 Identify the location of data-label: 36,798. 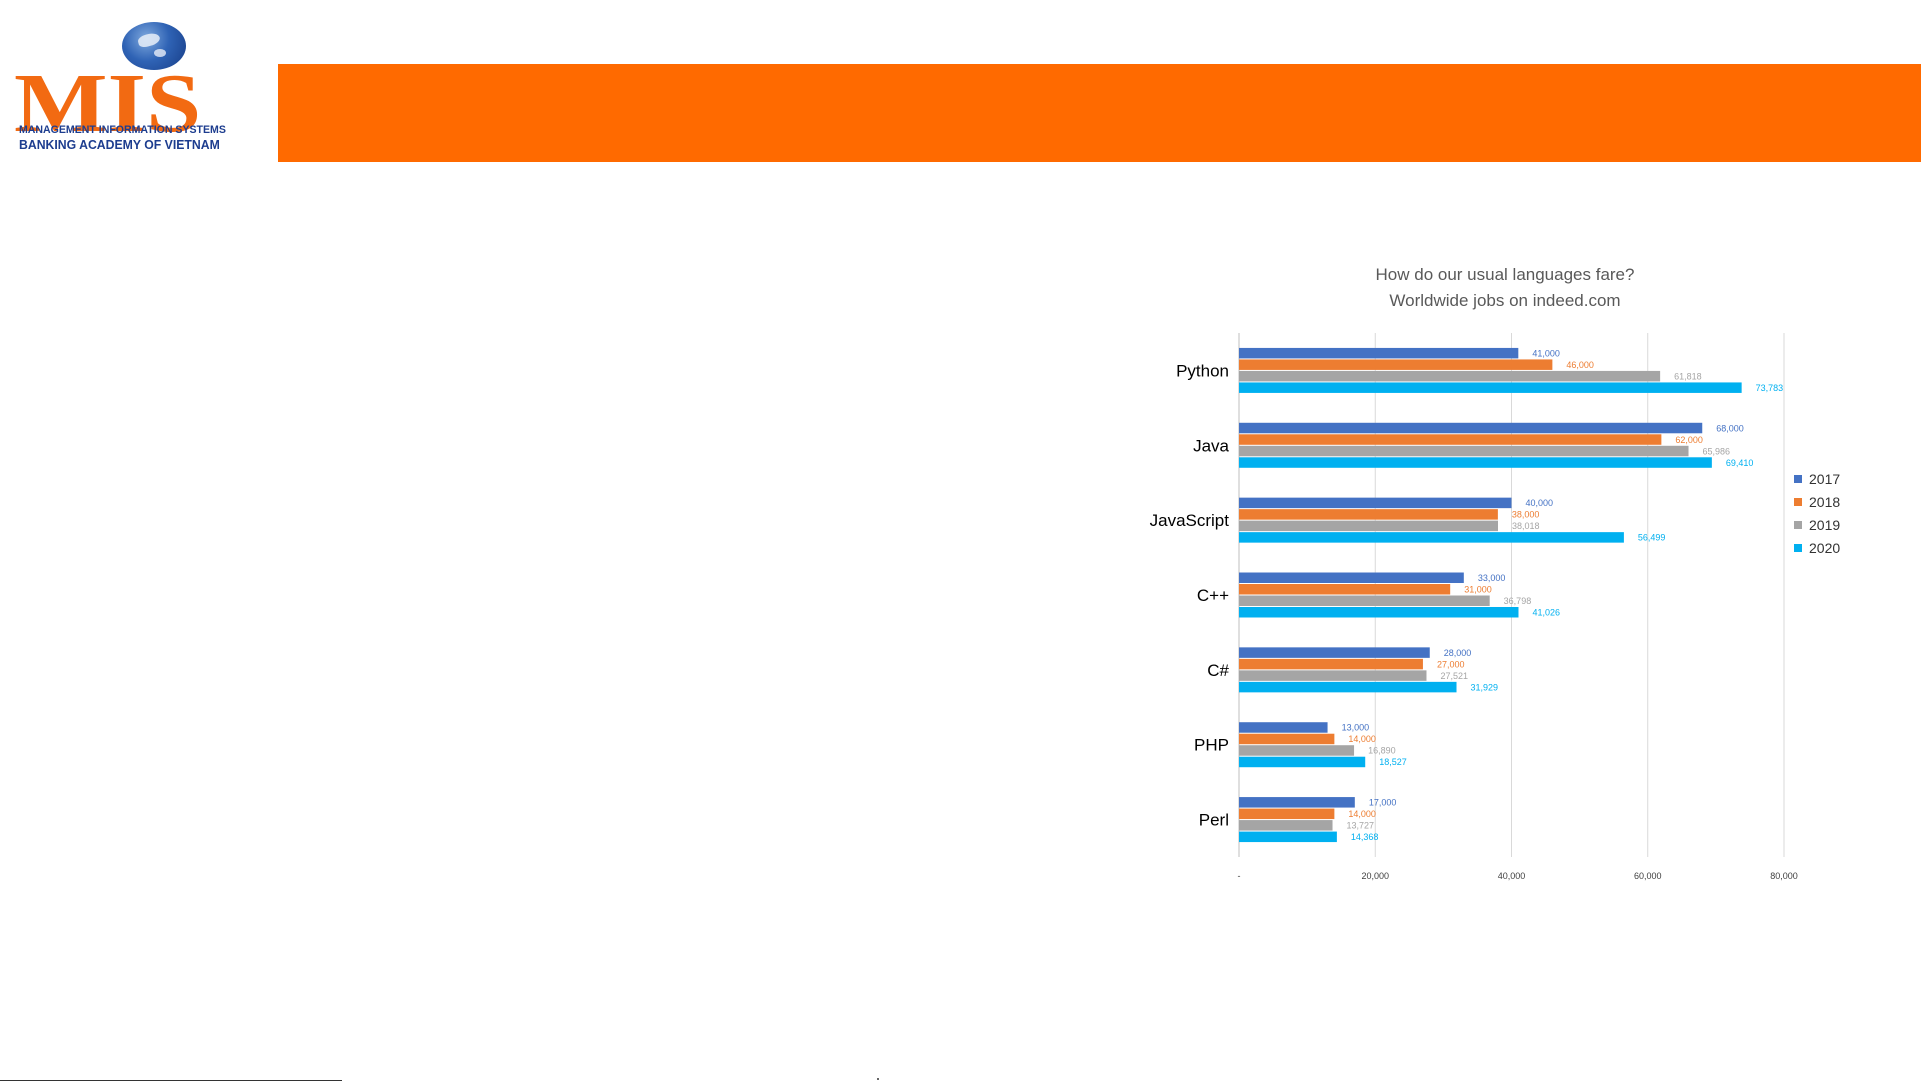
(1518, 601).